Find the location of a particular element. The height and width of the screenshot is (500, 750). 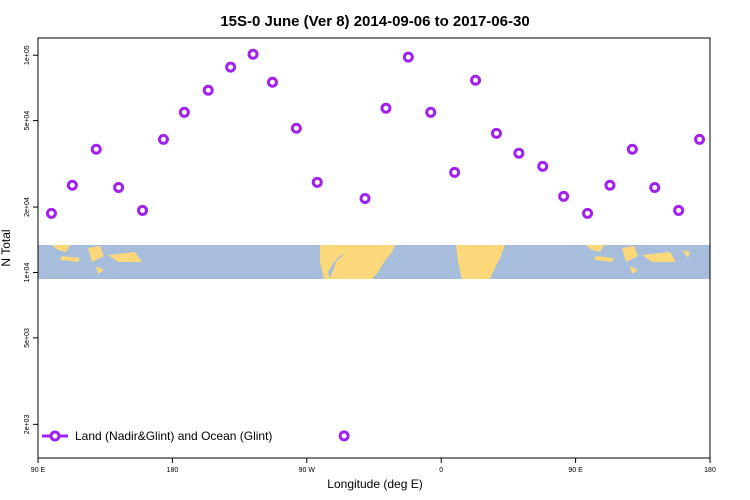

x-tick-label: 0 is located at coordinates (441, 470).